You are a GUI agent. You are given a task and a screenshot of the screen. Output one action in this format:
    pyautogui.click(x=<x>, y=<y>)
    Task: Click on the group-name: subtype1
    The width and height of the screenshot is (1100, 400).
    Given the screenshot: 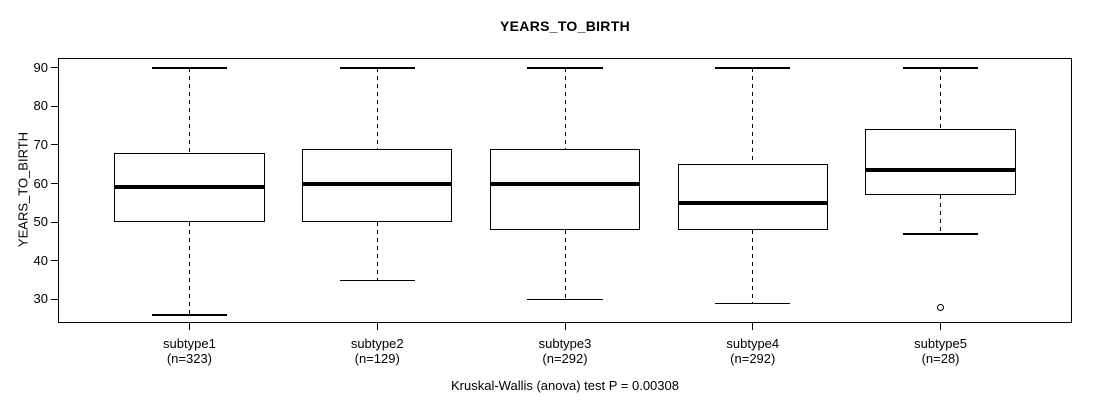 What is the action you would take?
    pyautogui.click(x=189, y=343)
    